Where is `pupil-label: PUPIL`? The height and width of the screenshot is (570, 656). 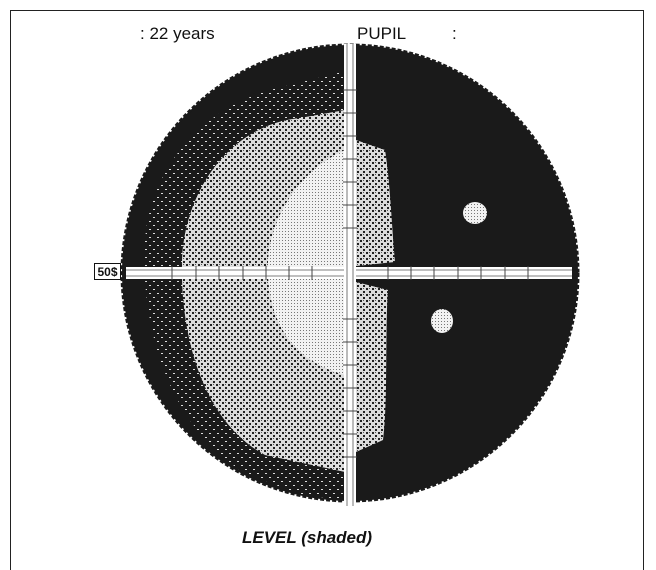
pupil-label: PUPIL is located at coordinates (382, 33).